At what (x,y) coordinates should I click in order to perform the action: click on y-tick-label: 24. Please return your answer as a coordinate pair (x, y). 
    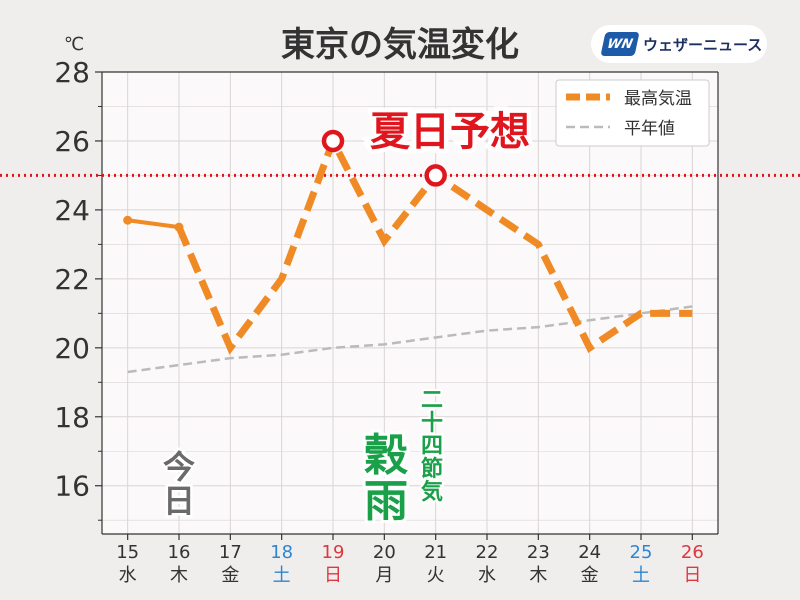
    Looking at the image, I should click on (72, 210).